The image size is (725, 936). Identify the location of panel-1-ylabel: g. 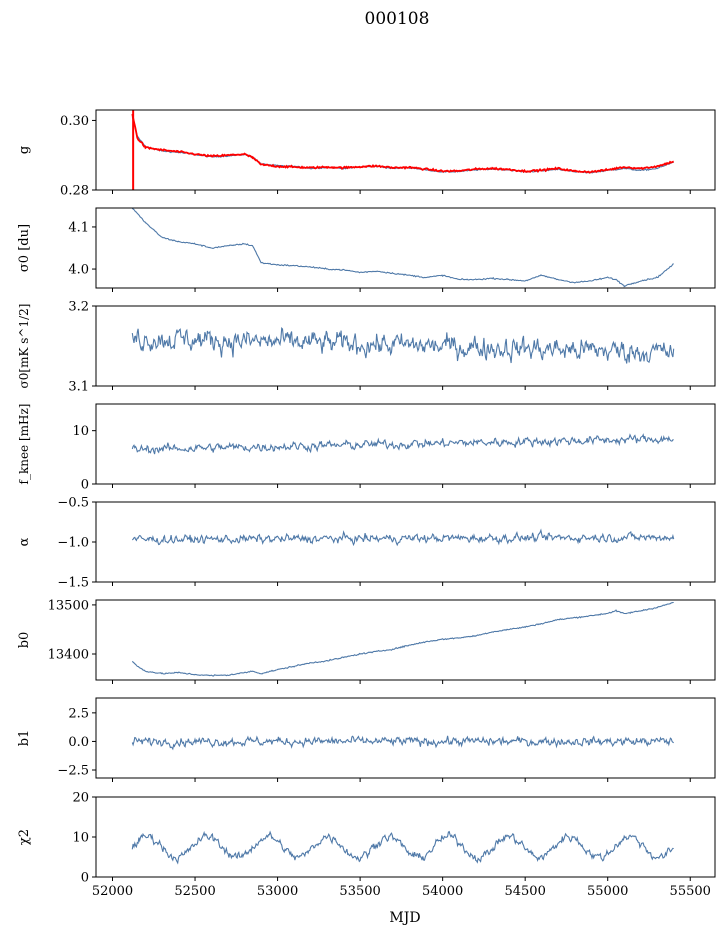
(24, 150).